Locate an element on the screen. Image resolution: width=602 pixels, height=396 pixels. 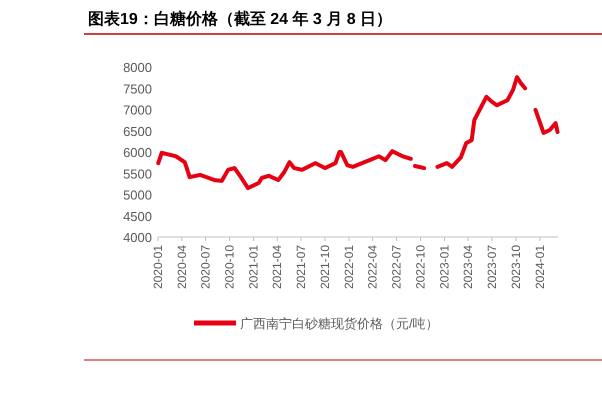
y-tick-label: 7000 is located at coordinates (137, 110).